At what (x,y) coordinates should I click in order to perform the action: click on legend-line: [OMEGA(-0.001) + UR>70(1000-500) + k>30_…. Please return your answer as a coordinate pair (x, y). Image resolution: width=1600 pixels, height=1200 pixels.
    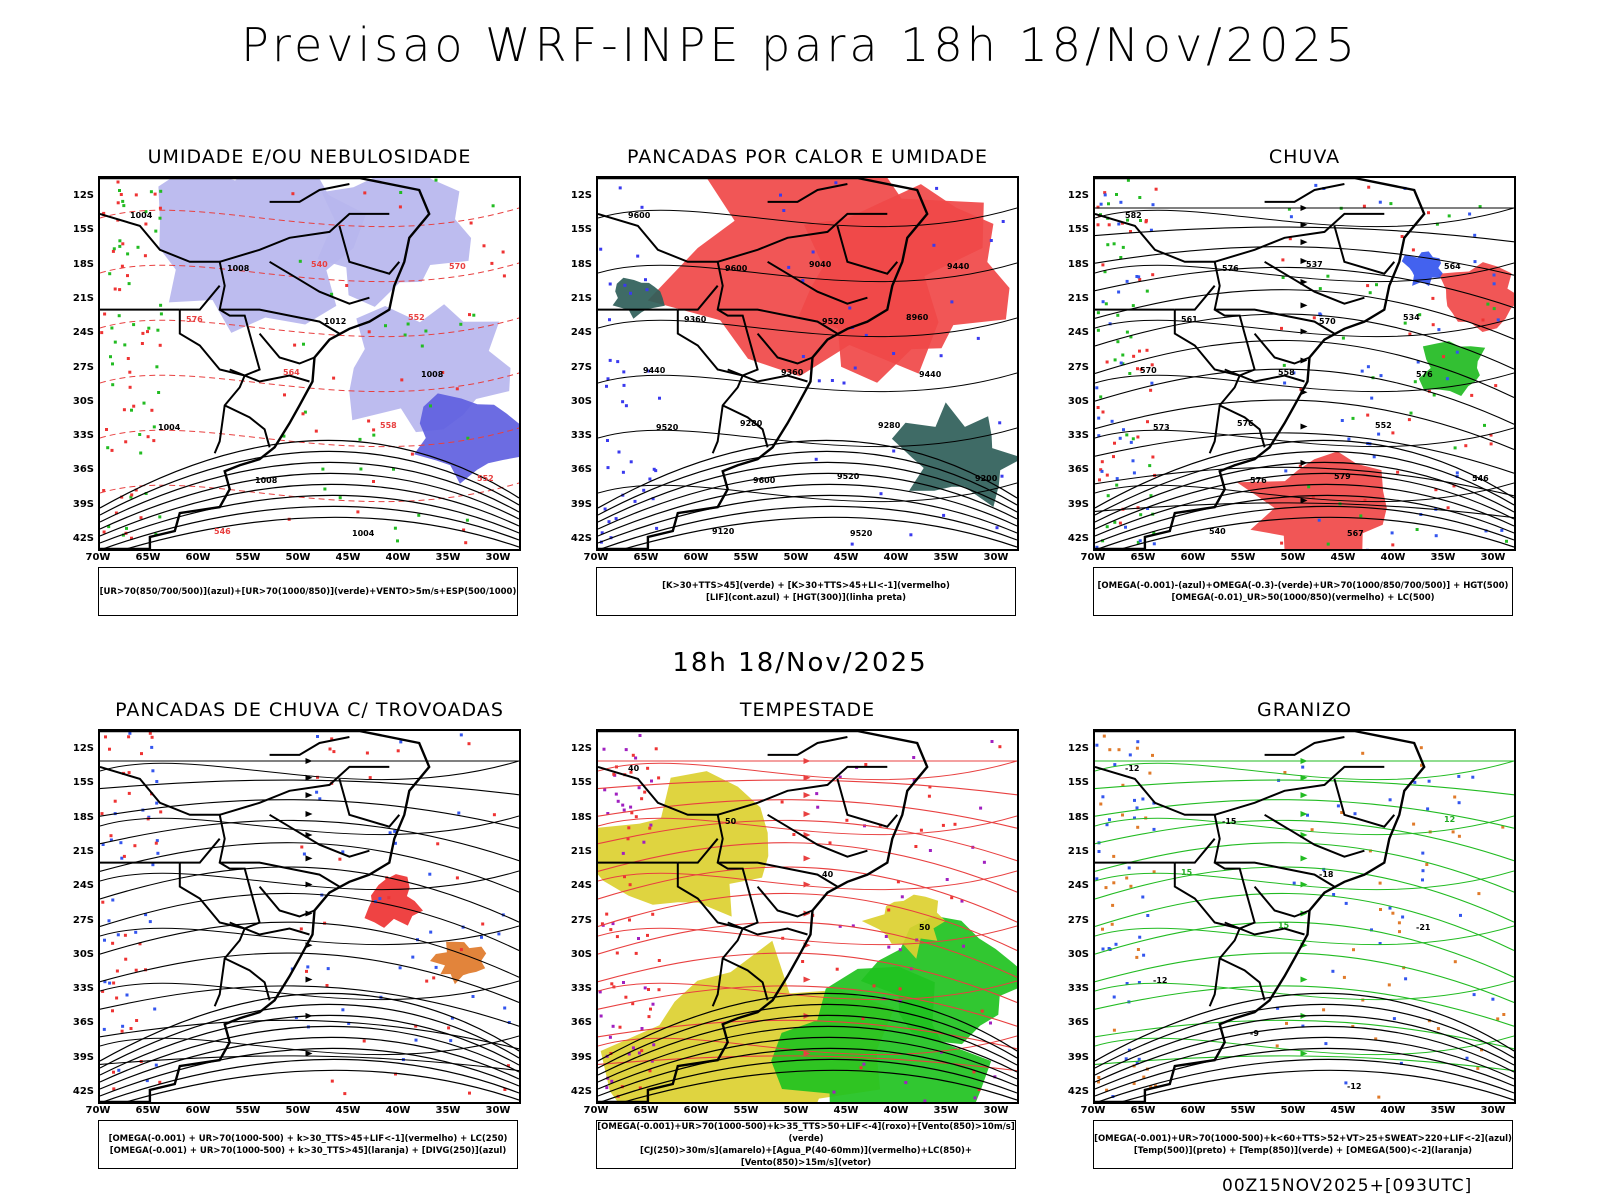
    Looking at the image, I should click on (308, 1150).